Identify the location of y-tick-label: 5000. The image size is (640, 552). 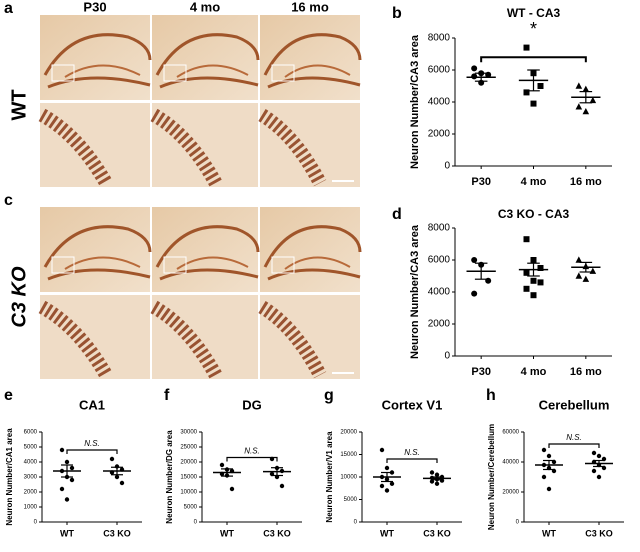
(31, 448).